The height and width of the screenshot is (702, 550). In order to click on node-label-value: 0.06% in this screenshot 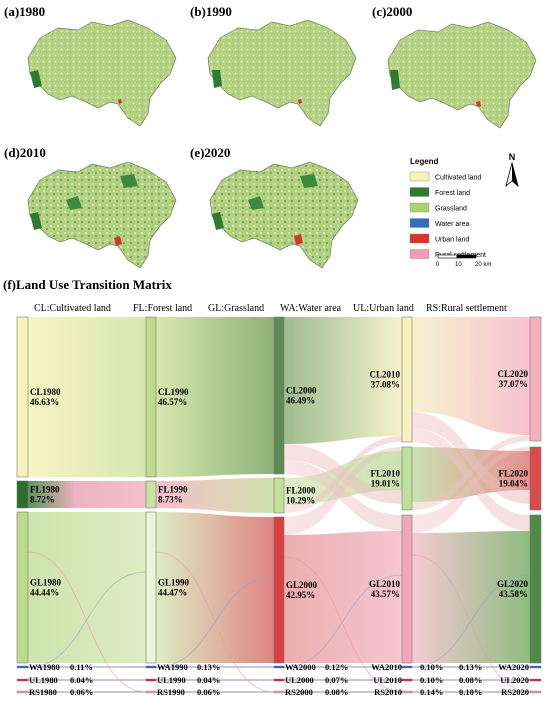, I will do `click(208, 692)`.